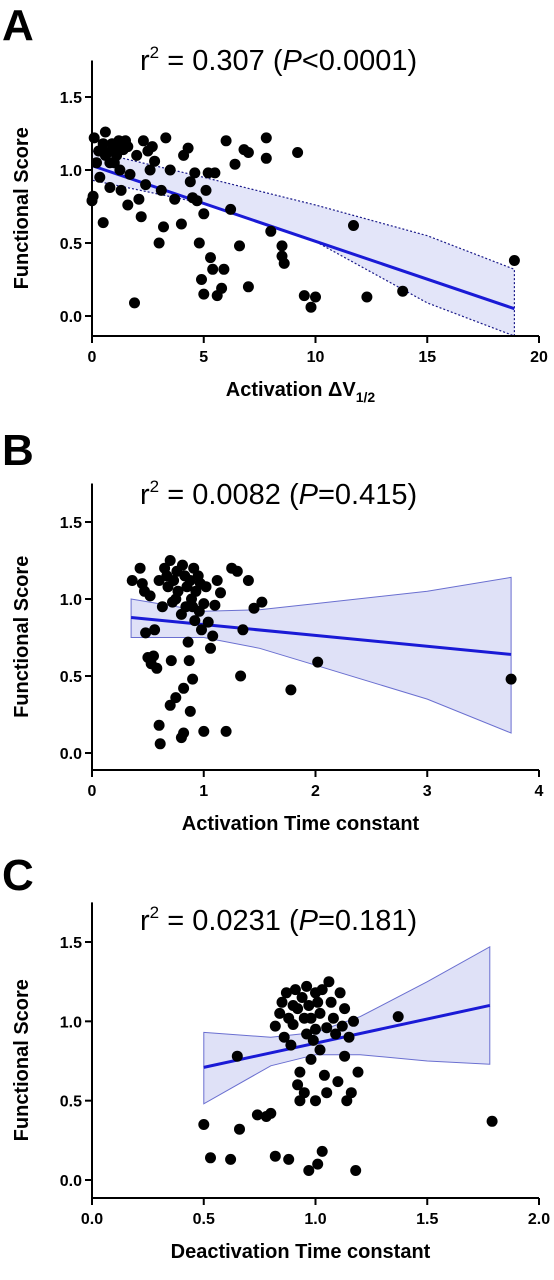 This screenshot has height=1280, width=554. What do you see at coordinates (359, 61) in the screenshot?
I see `stat-p-text: <0.0001)` at bounding box center [359, 61].